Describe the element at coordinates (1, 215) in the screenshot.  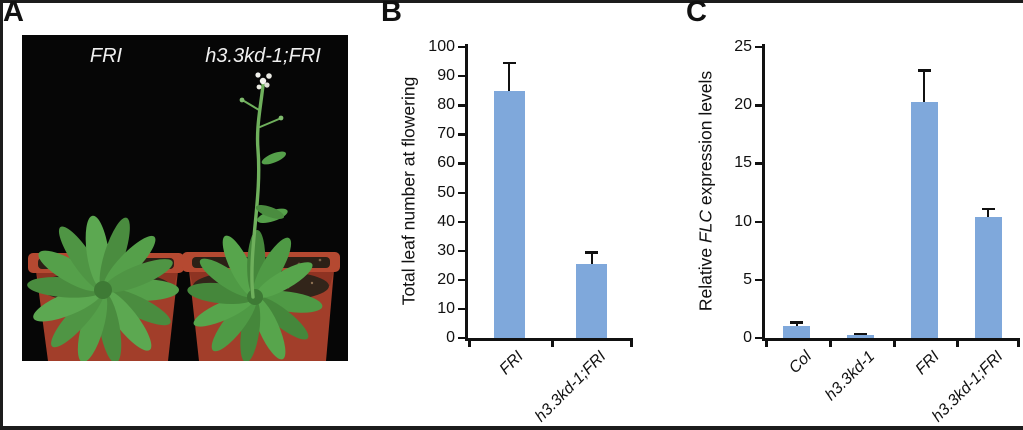
I see `border-left` at that location.